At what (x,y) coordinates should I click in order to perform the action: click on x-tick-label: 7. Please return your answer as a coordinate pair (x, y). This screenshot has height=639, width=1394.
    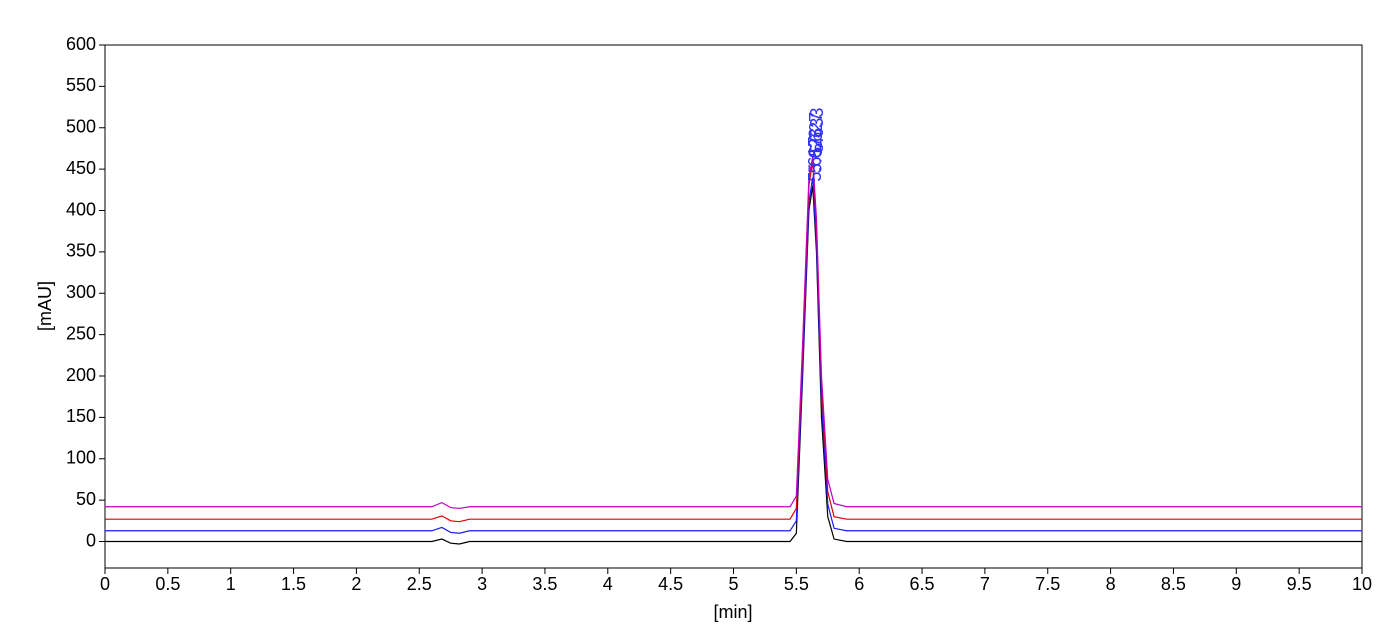
    Looking at the image, I should click on (985, 584).